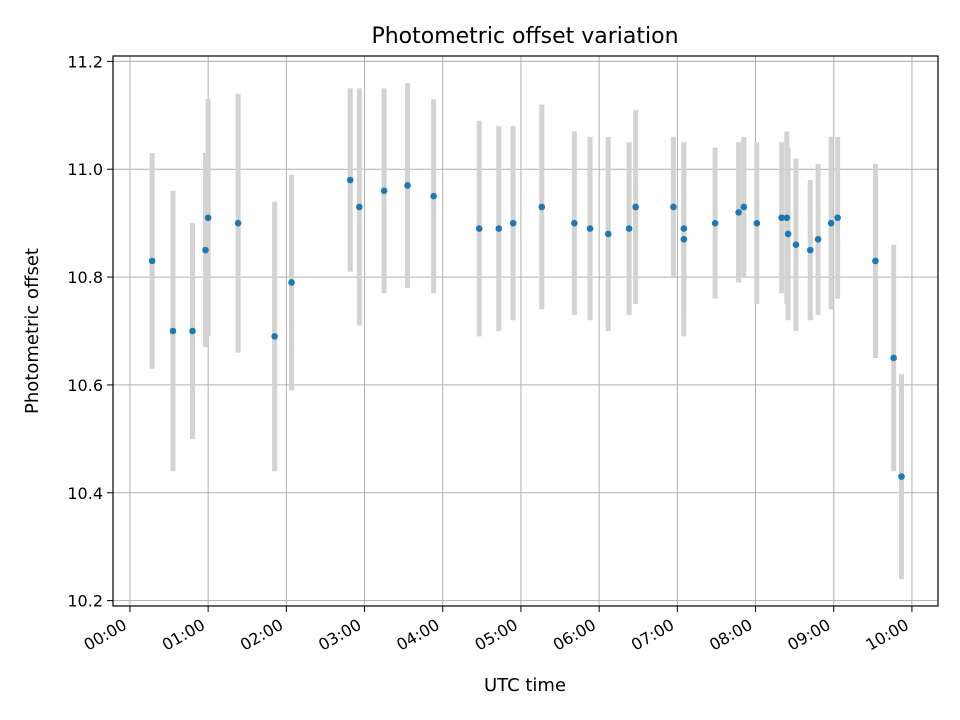 This screenshot has height=720, width=960. Describe the element at coordinates (85, 277) in the screenshot. I see `y-tick-label: 10.8` at that location.